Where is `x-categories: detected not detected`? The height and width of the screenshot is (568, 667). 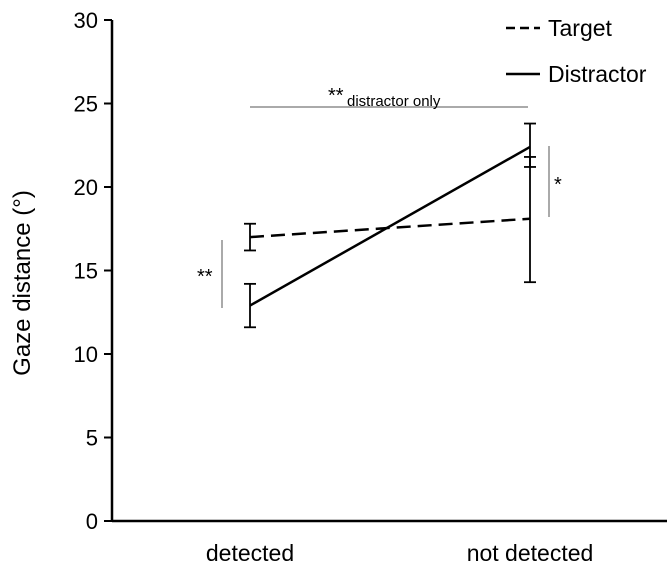 x-categories: detected not detected is located at coordinates (399, 553).